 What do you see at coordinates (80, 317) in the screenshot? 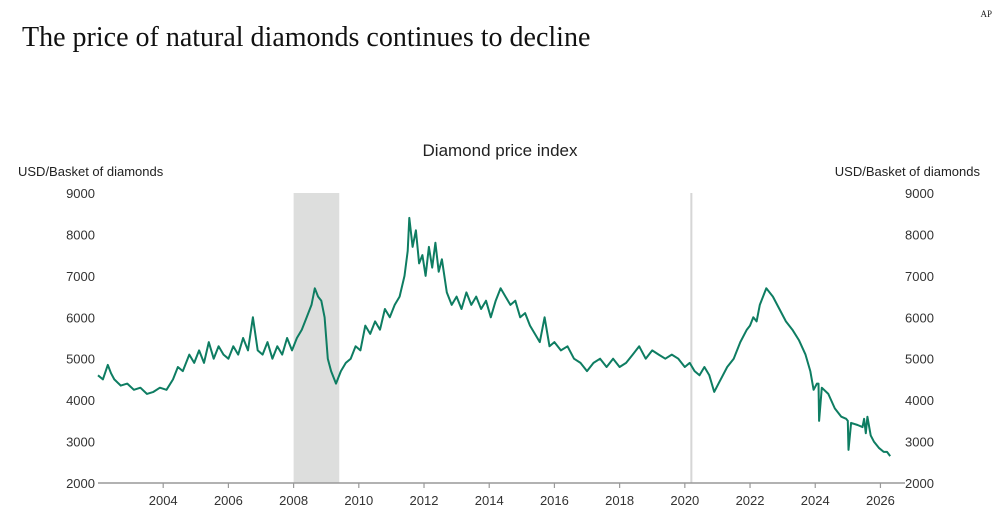
I see `y-tick-label-left: 6000` at bounding box center [80, 317].